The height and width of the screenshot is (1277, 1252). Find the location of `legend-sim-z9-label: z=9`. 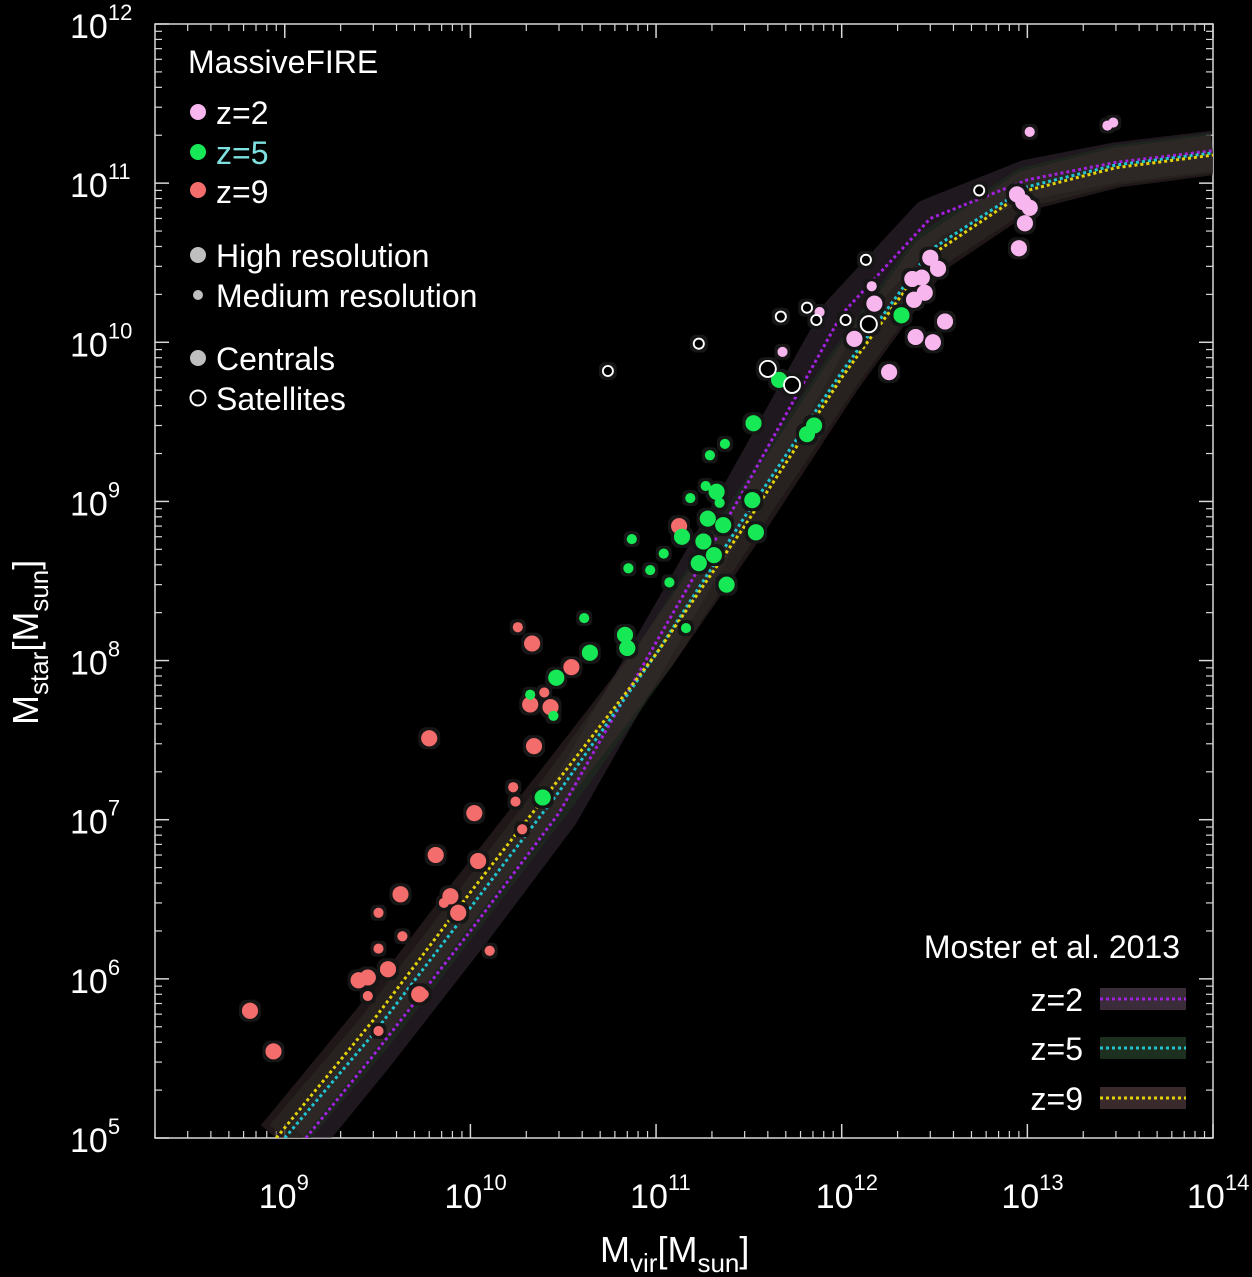

legend-sim-z9-label: z=9 is located at coordinates (242, 192).